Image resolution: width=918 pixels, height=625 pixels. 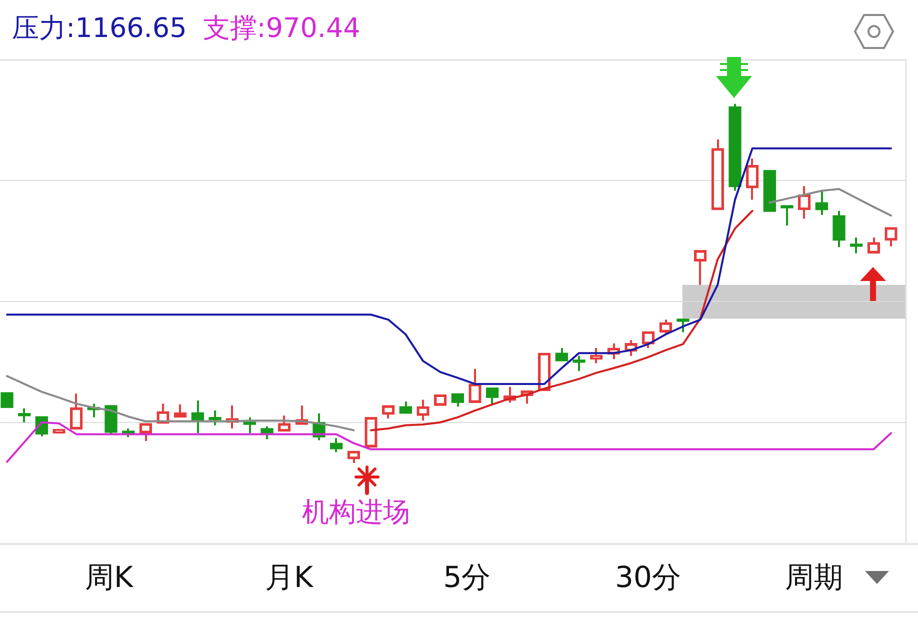 What do you see at coordinates (99, 29) in the screenshot?
I see `text: 压力:1166.65` at bounding box center [99, 29].